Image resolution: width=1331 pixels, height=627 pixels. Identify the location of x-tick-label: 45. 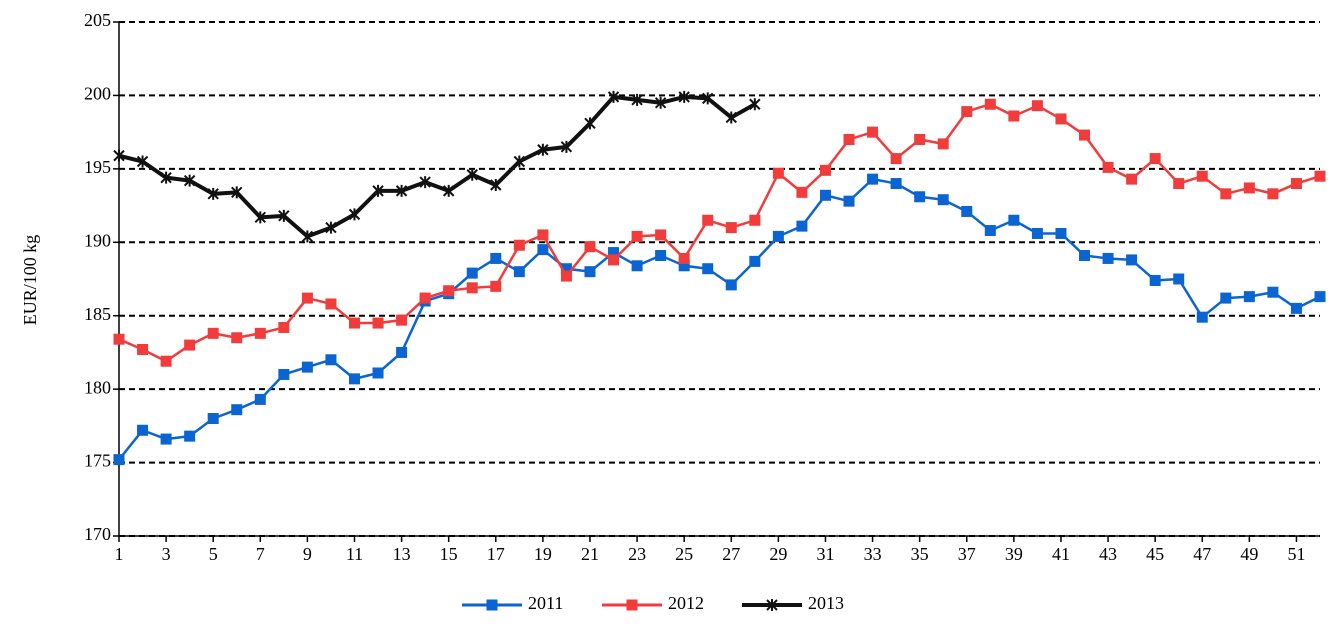
(1155, 554).